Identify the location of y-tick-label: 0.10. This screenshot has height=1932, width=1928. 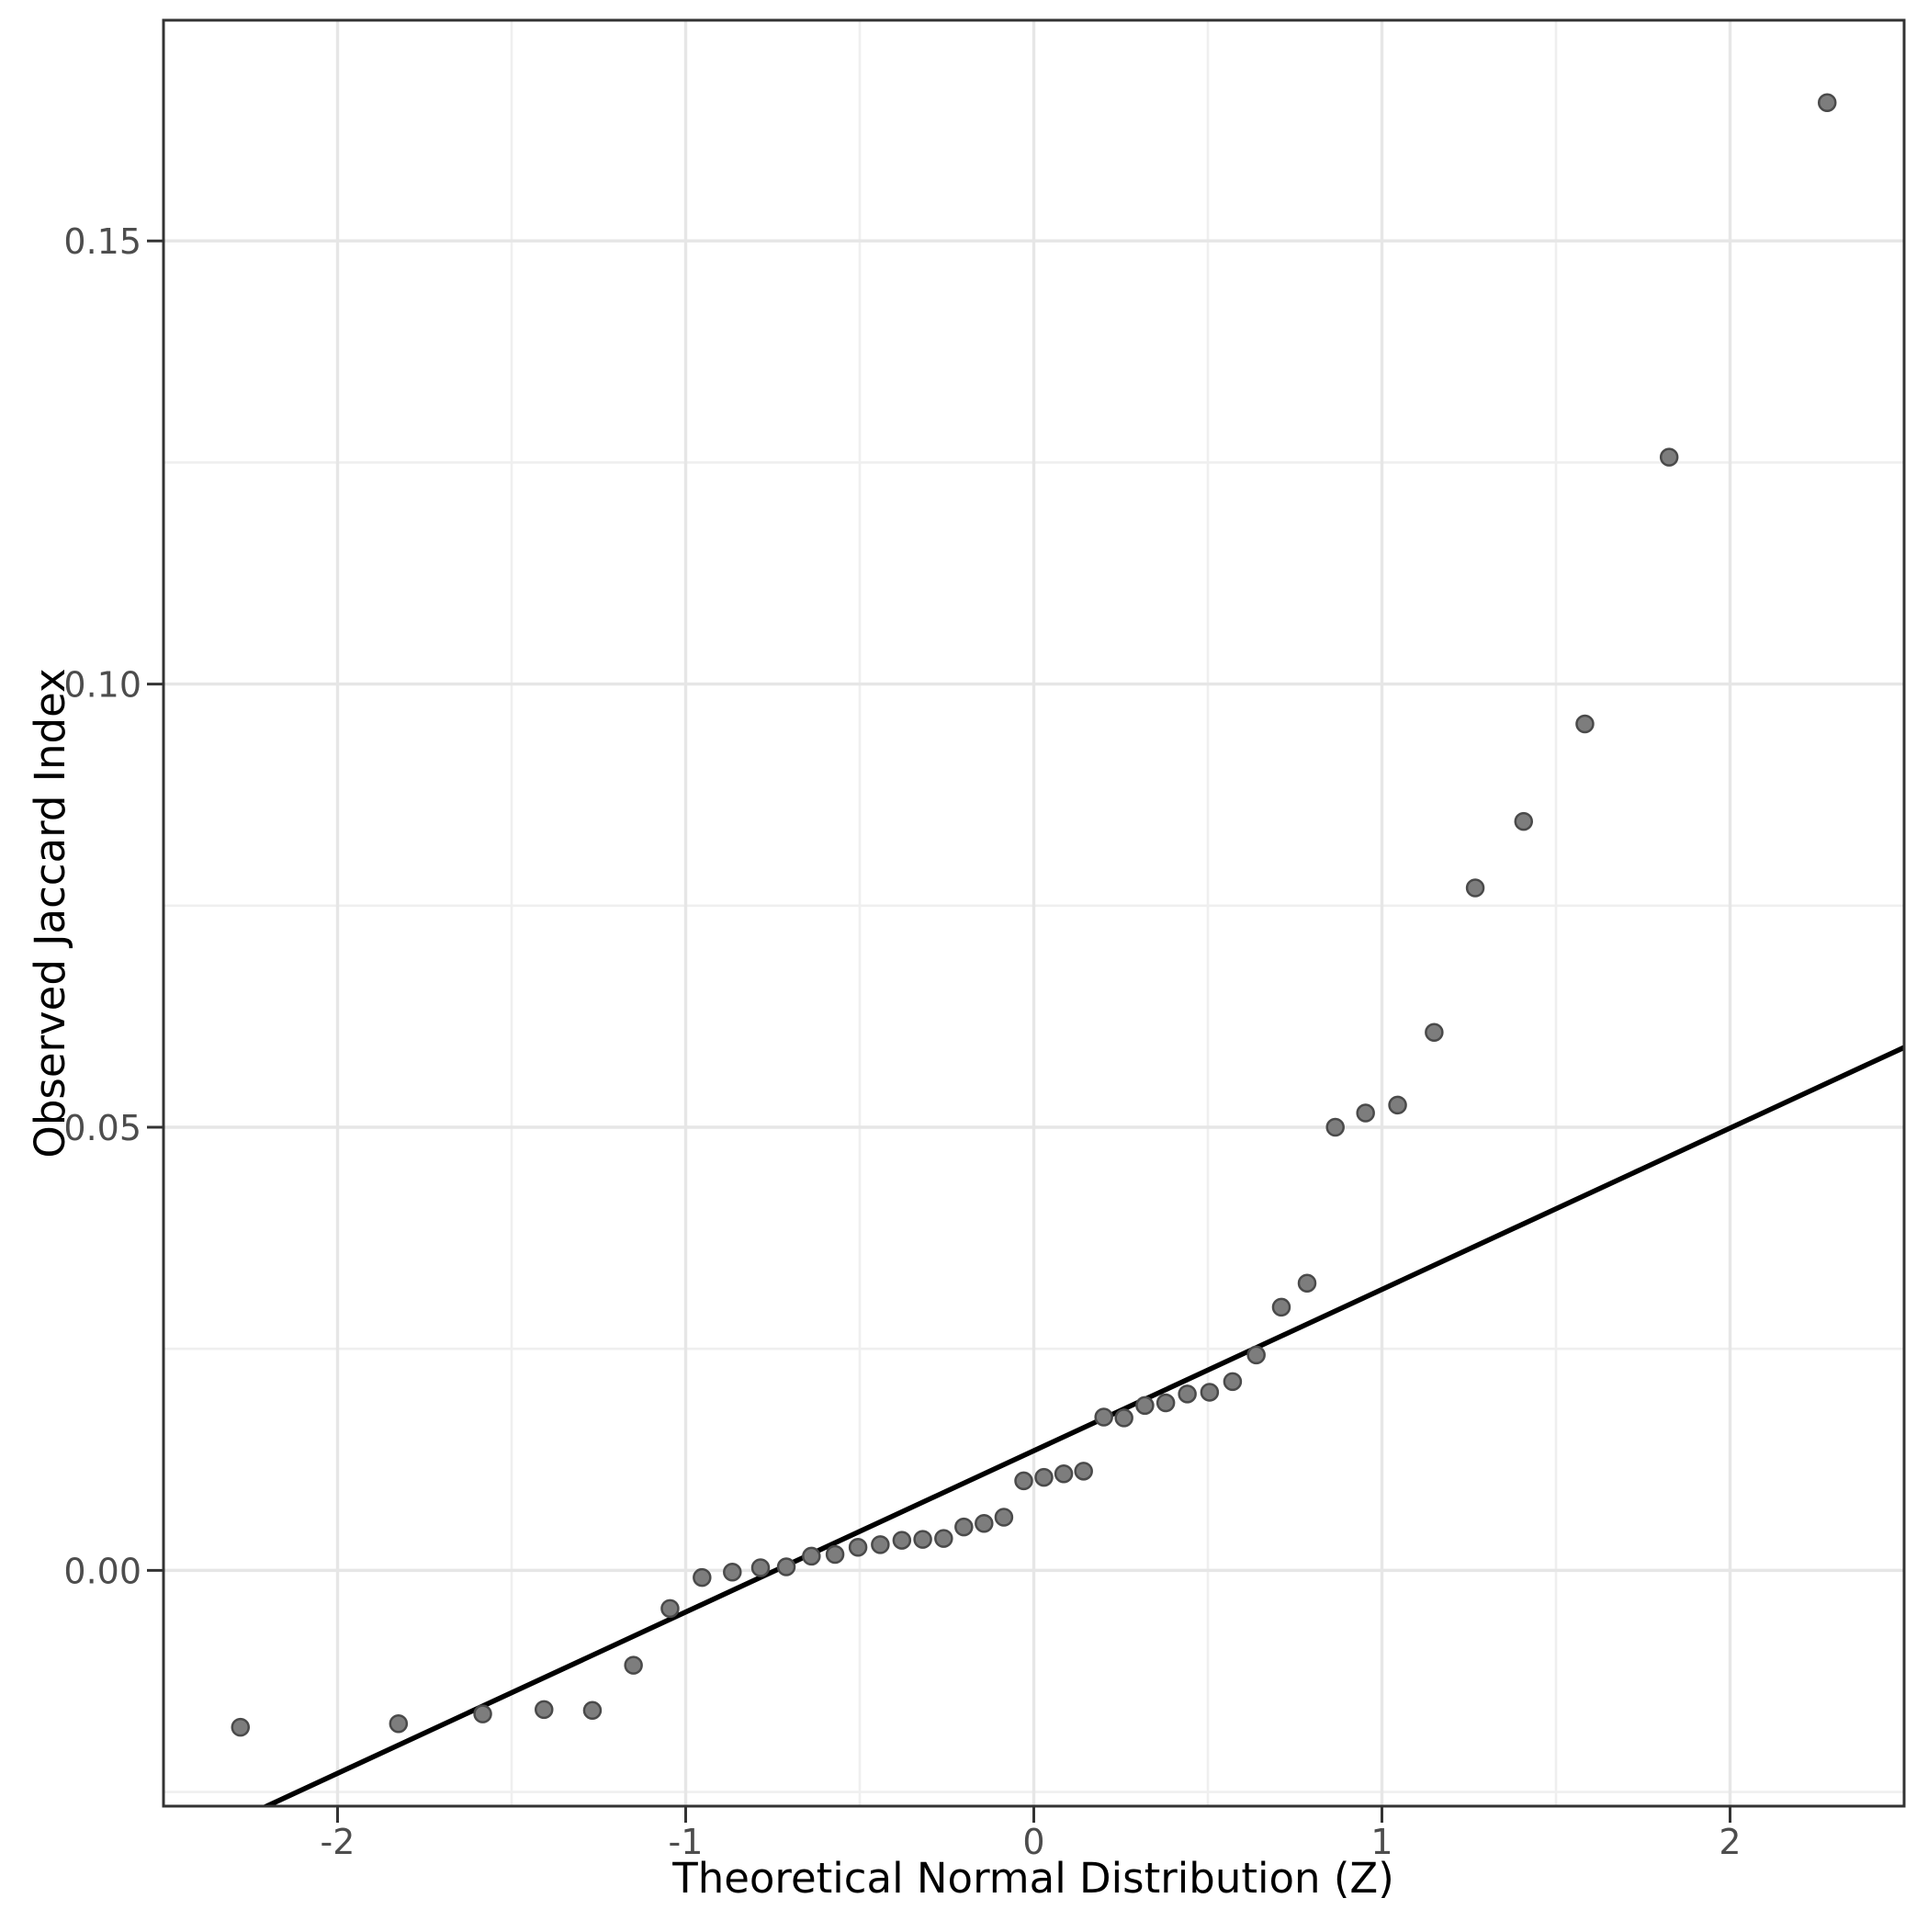
(102, 685).